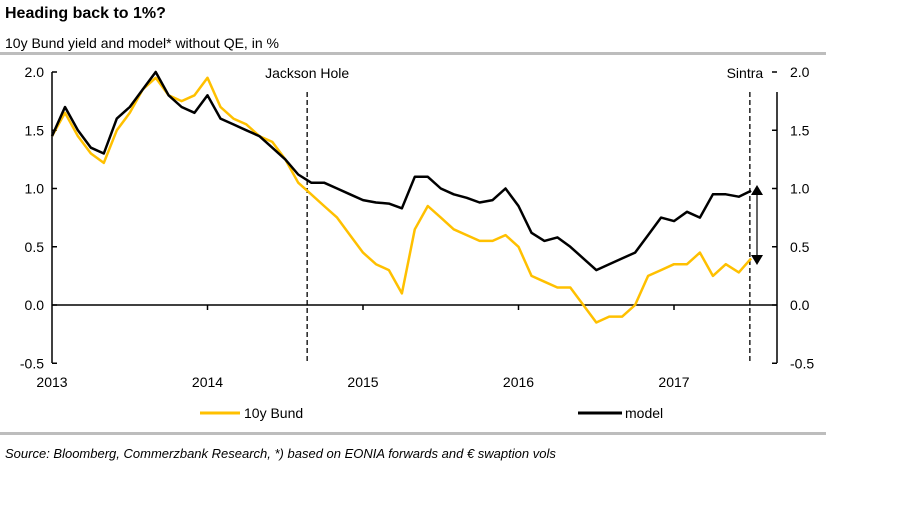 The width and height of the screenshot is (900, 506). Describe the element at coordinates (207, 382) in the screenshot. I see `x-tick-label: 2014` at that location.